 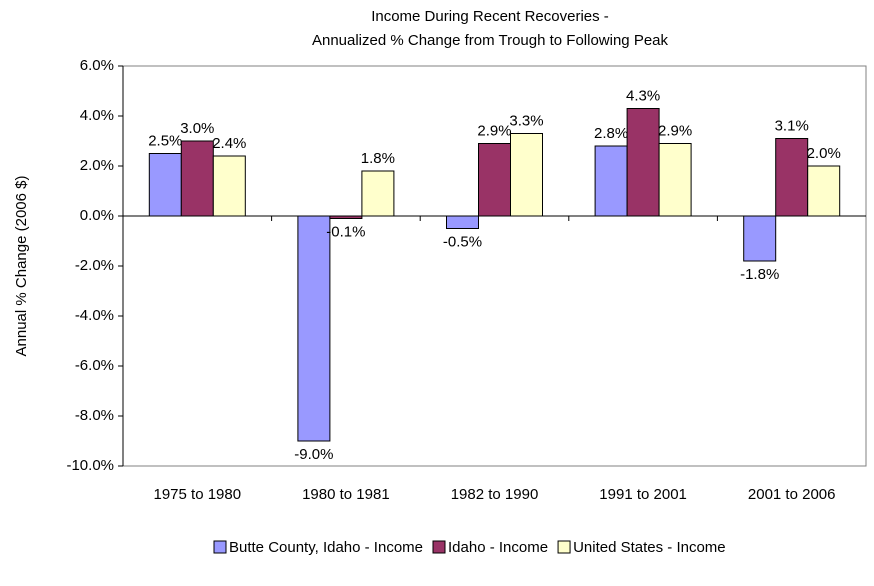 What do you see at coordinates (97, 115) in the screenshot?
I see `y-tick-label: 4.0%` at bounding box center [97, 115].